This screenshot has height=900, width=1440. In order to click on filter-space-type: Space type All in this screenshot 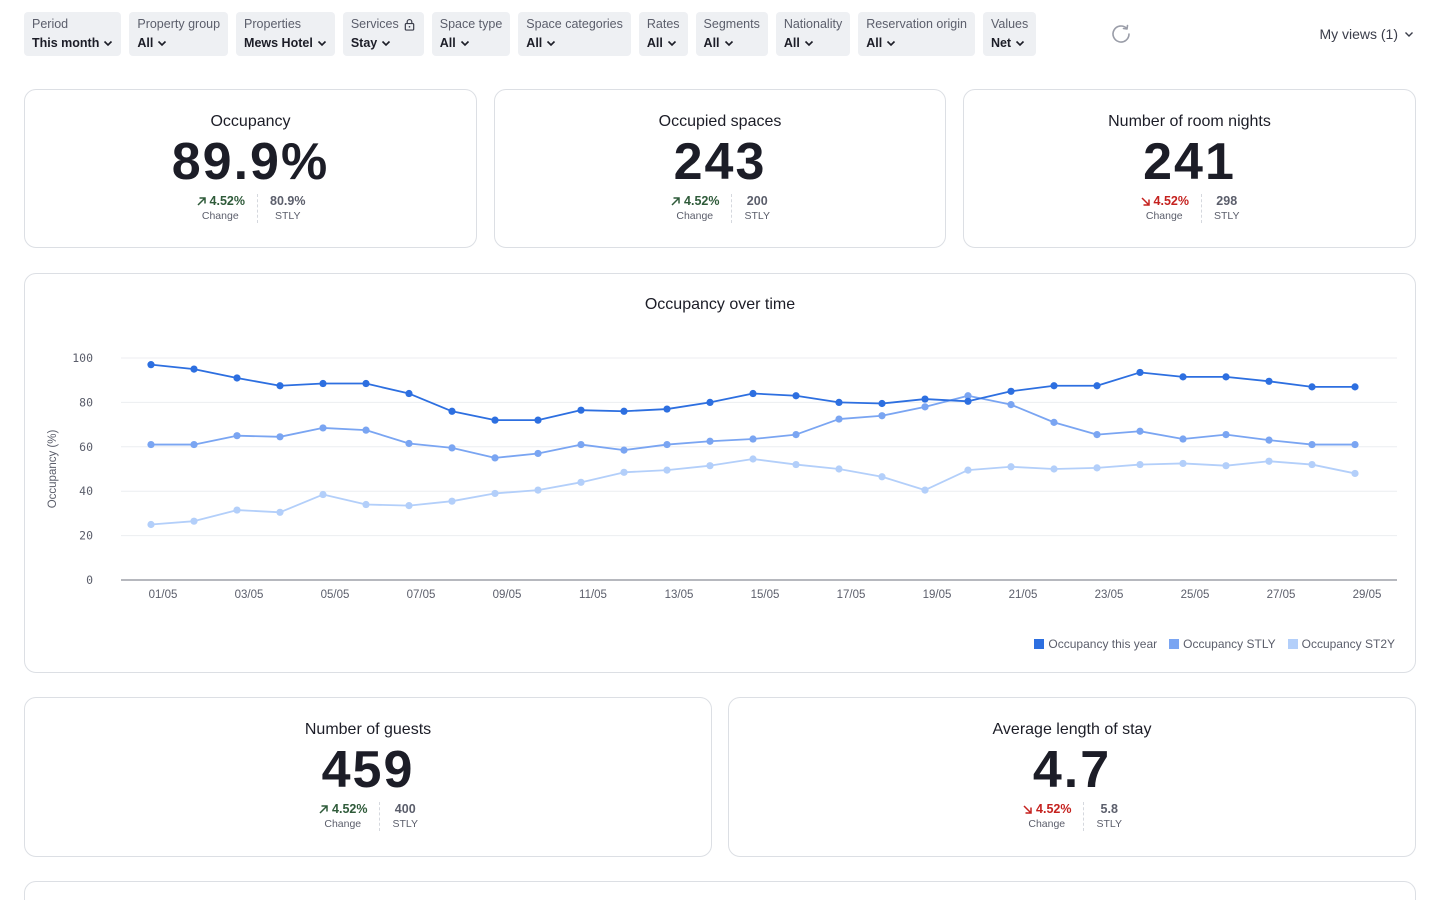, I will do `click(471, 34)`.